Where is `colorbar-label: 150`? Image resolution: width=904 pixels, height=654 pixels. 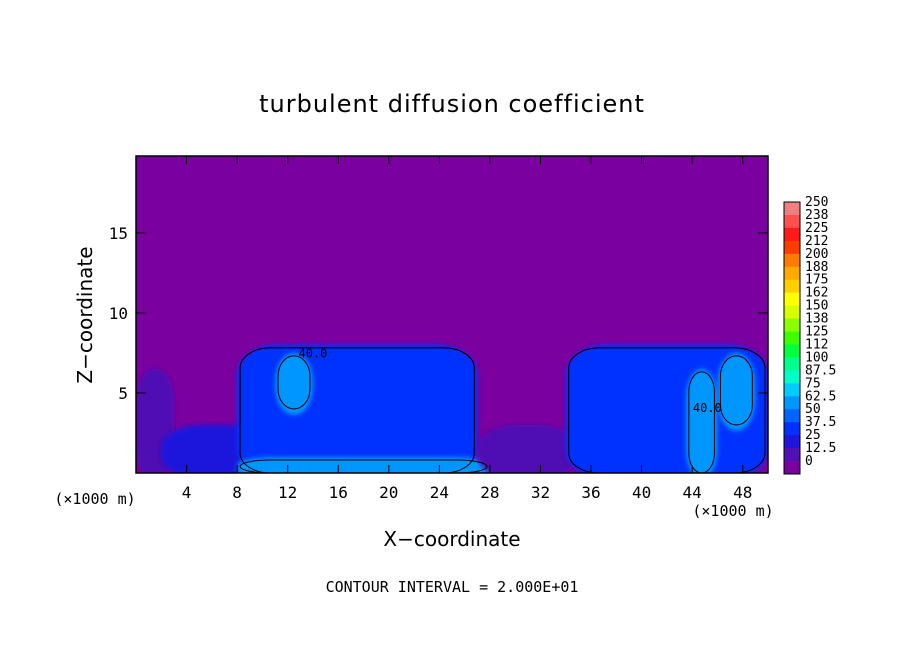
colorbar-label: 150 is located at coordinates (816, 306).